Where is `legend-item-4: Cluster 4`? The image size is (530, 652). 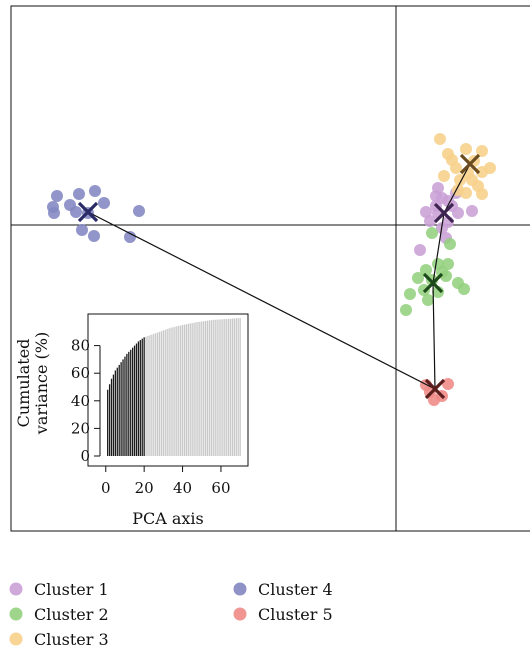 legend-item-4: Cluster 4 is located at coordinates (283, 589).